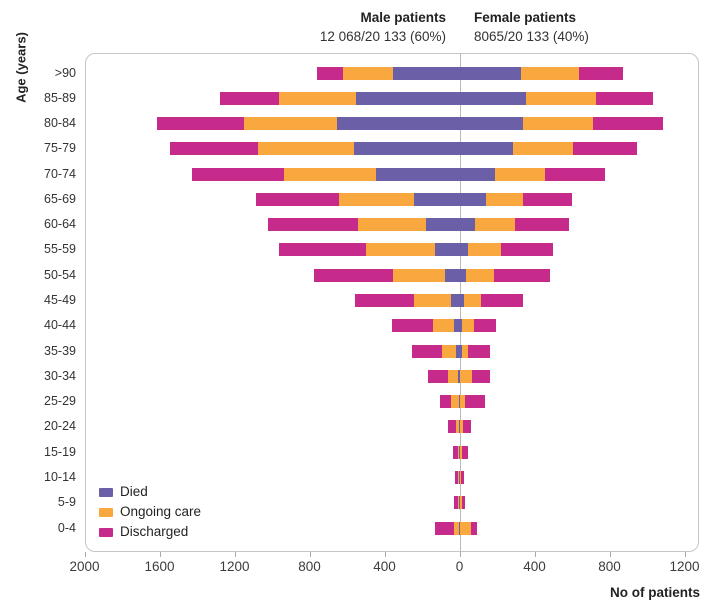 The image size is (711, 614). Describe the element at coordinates (60, 401) in the screenshot. I see `age-label-25-29: 25-29` at that location.